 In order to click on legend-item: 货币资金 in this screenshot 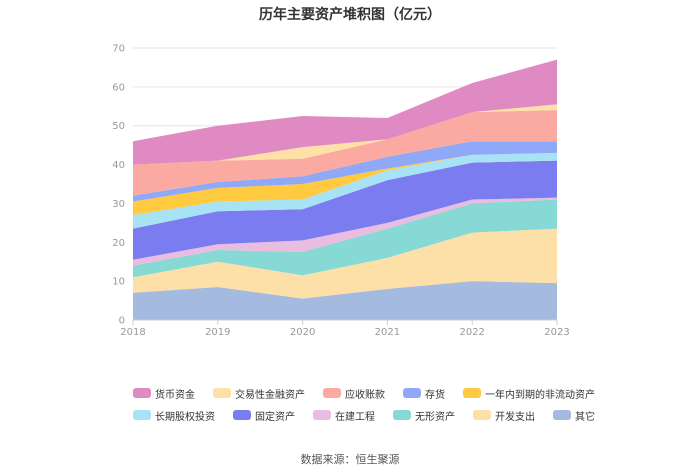, I will do `click(164, 394)`.